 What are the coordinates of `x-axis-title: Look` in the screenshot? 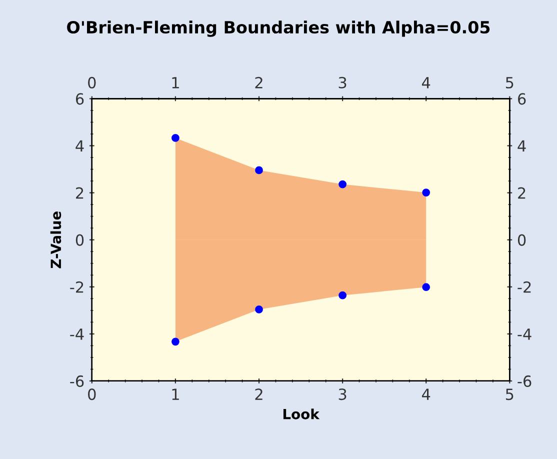 It's located at (301, 414).